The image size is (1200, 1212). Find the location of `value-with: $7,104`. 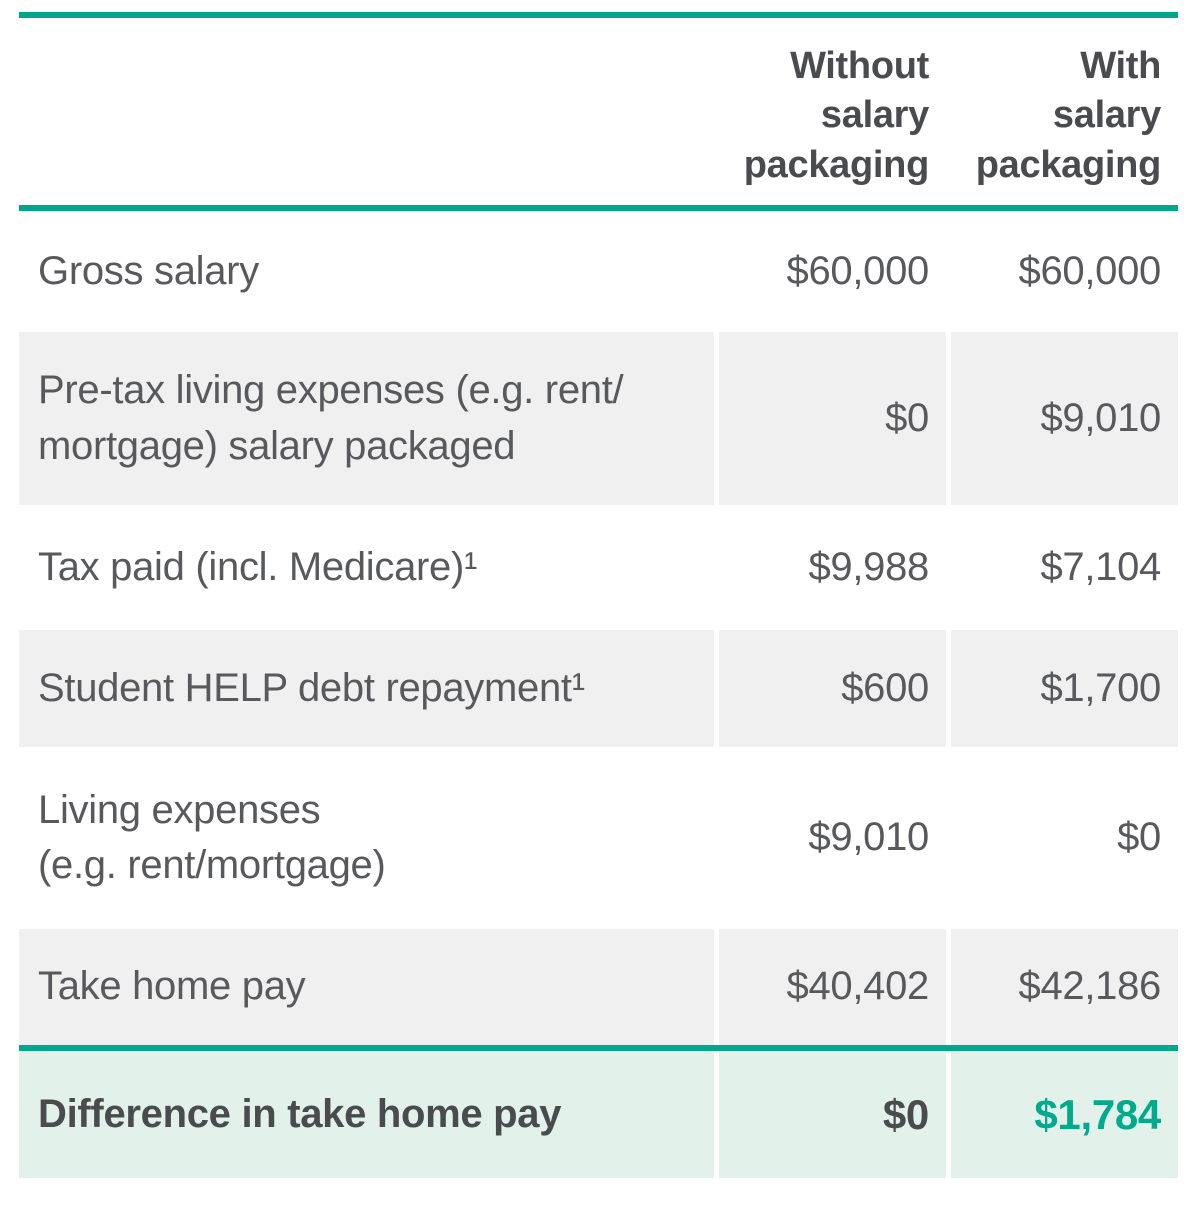

value-with: $7,104 is located at coordinates (1100, 566).